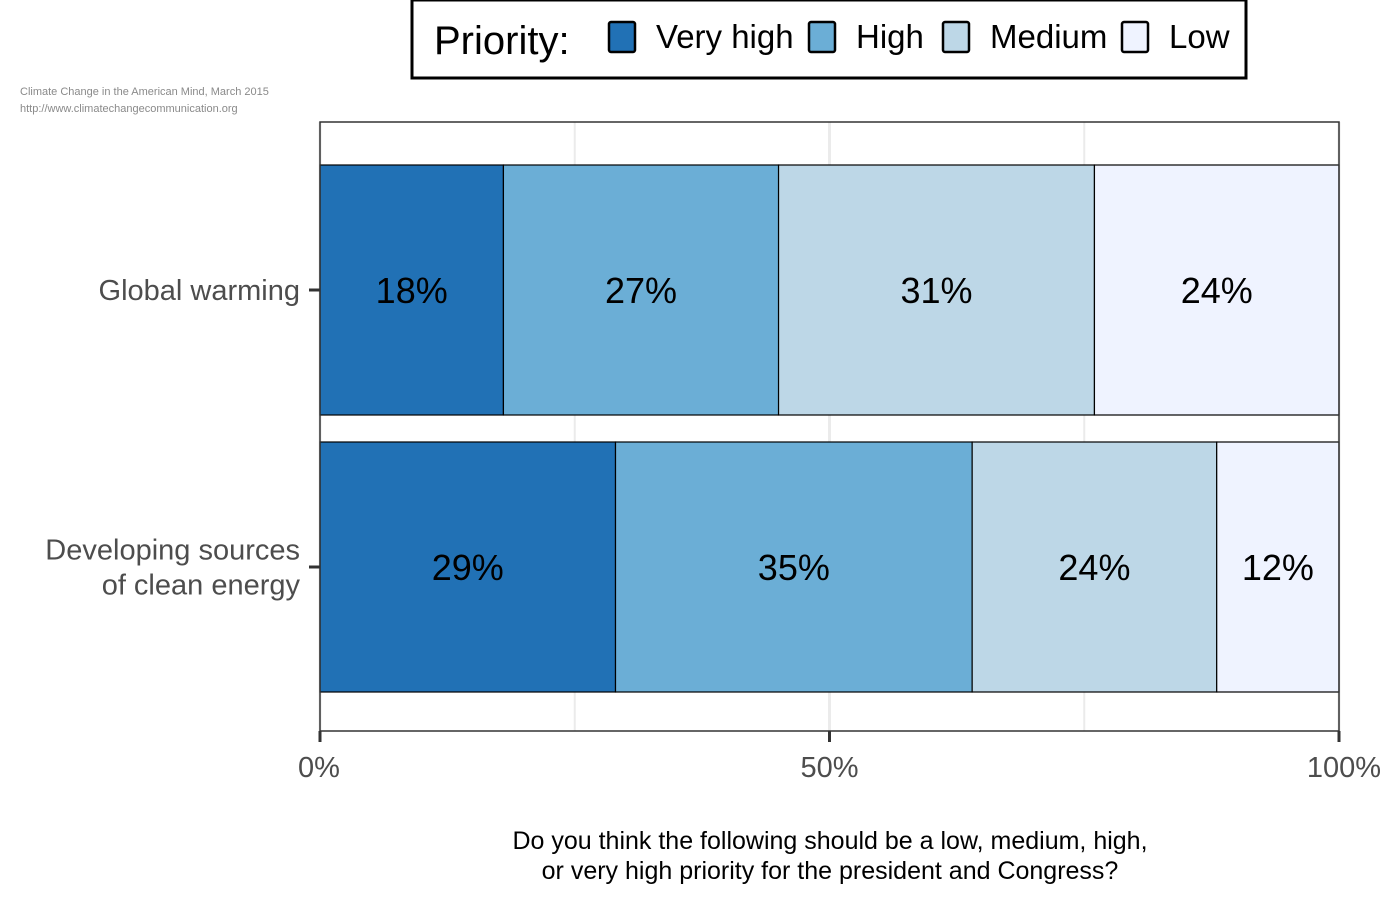 This screenshot has height=900, width=1400. Describe the element at coordinates (1048, 36) in the screenshot. I see `legend-label-medium: Medium` at that location.